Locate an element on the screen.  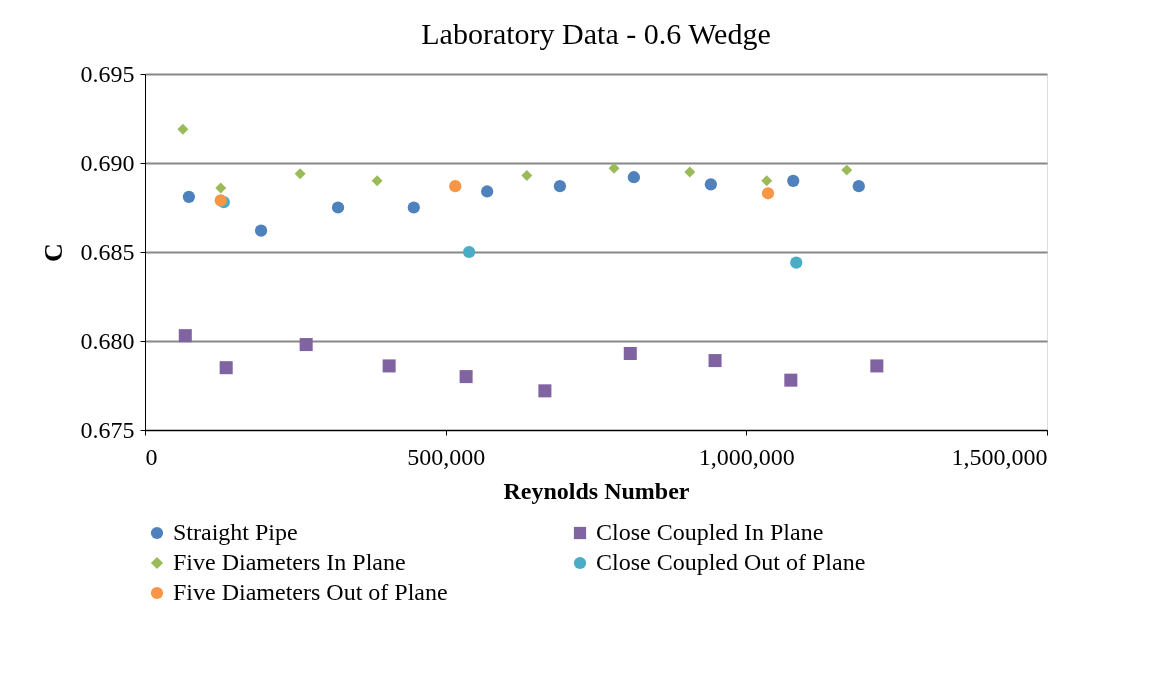
legend-label: Close Coupled Out of Plane is located at coordinates (731, 562).